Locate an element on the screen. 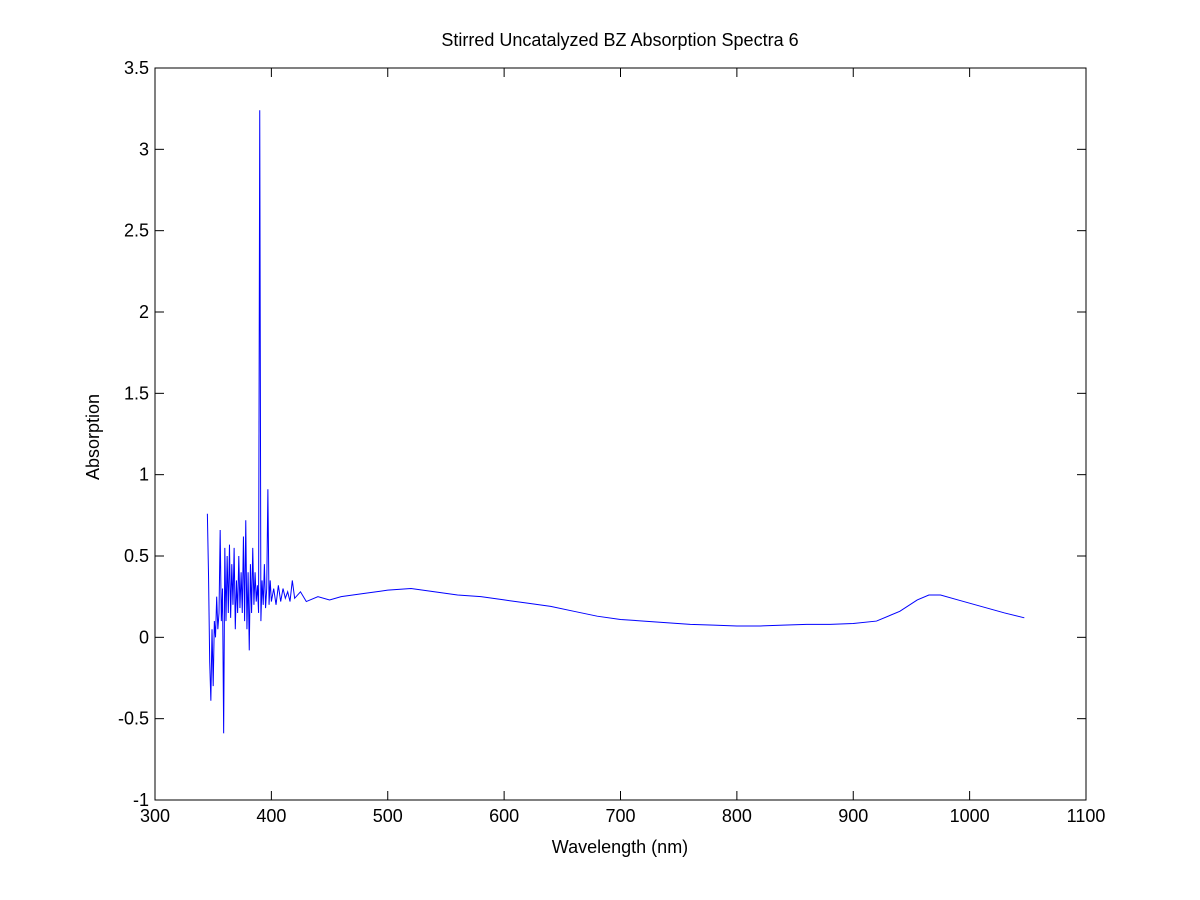 This screenshot has height=900, width=1200. x-axis-label: Wavelength (nm) is located at coordinates (620, 847).